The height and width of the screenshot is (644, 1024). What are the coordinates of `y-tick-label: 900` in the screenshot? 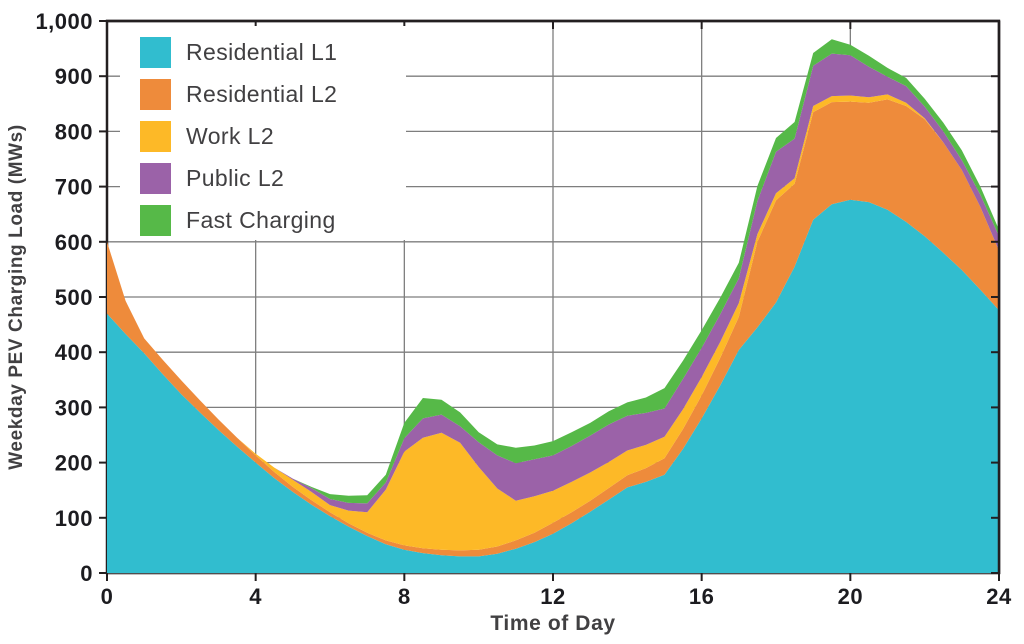 It's located at (74, 76).